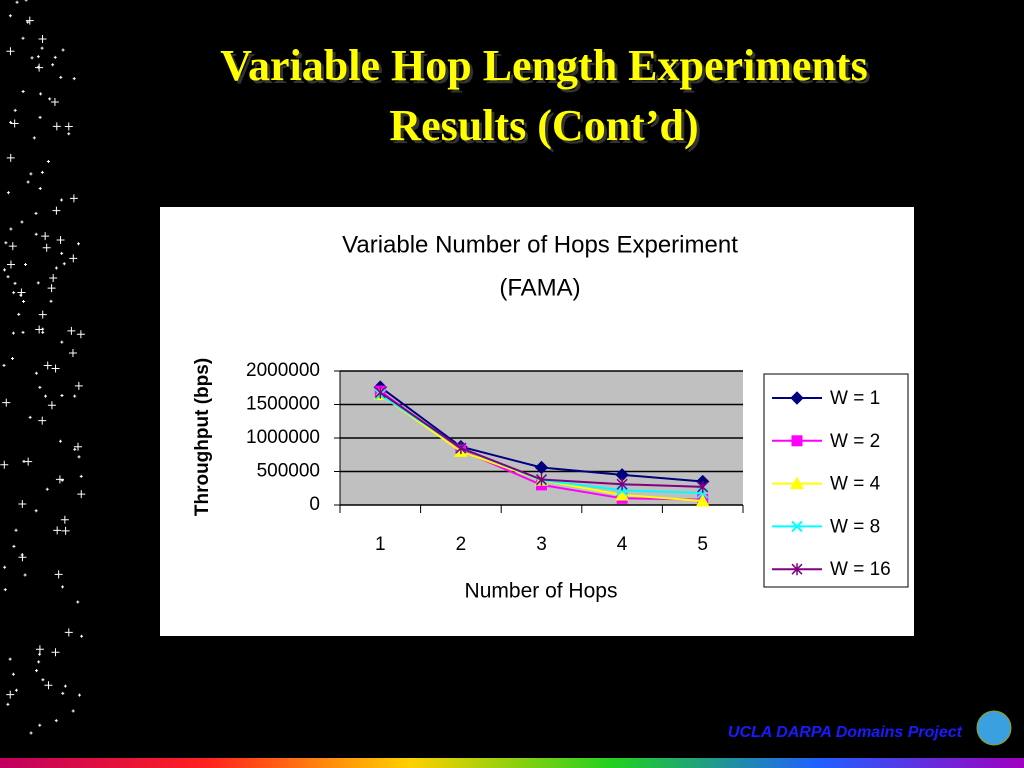 The width and height of the screenshot is (1024, 768). What do you see at coordinates (541, 591) in the screenshot?
I see `x-axis-label: Number of Hops` at bounding box center [541, 591].